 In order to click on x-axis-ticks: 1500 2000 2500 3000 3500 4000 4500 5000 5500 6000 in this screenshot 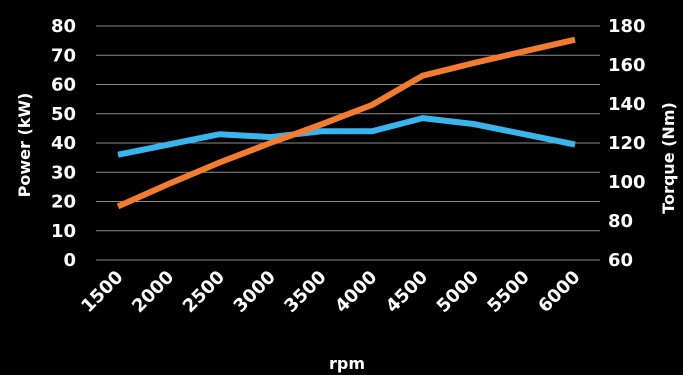, I will do `click(330, 292)`.